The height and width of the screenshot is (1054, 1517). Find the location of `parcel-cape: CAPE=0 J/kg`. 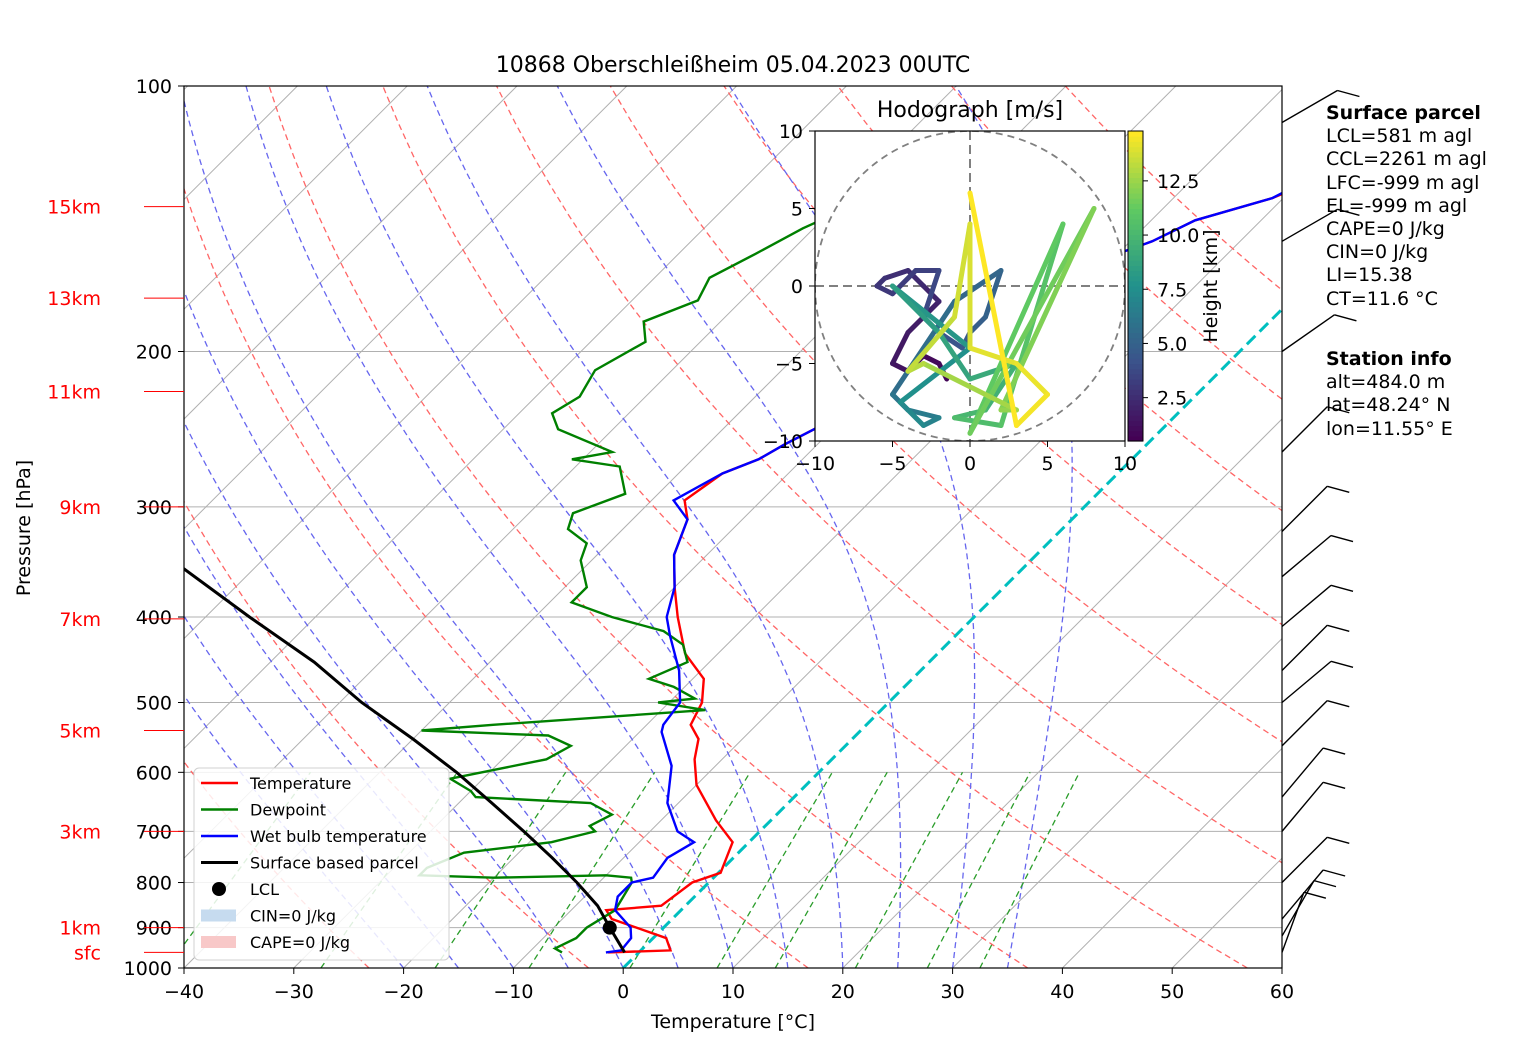

parcel-cape: CAPE=0 J/kg is located at coordinates (1385, 229).